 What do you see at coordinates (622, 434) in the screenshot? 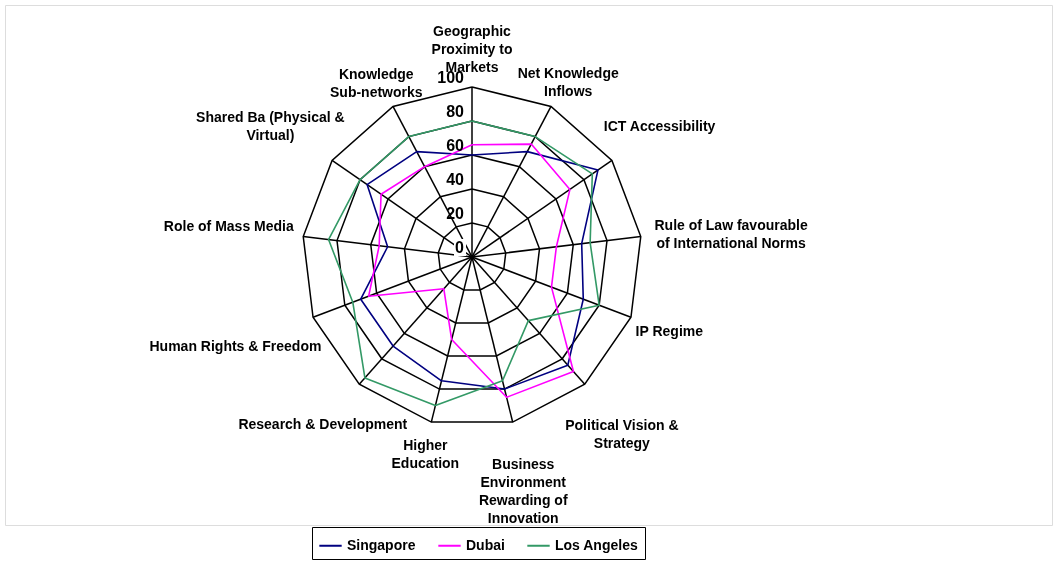
I see `spoke-label: Political Vision & Strategy` at bounding box center [622, 434].